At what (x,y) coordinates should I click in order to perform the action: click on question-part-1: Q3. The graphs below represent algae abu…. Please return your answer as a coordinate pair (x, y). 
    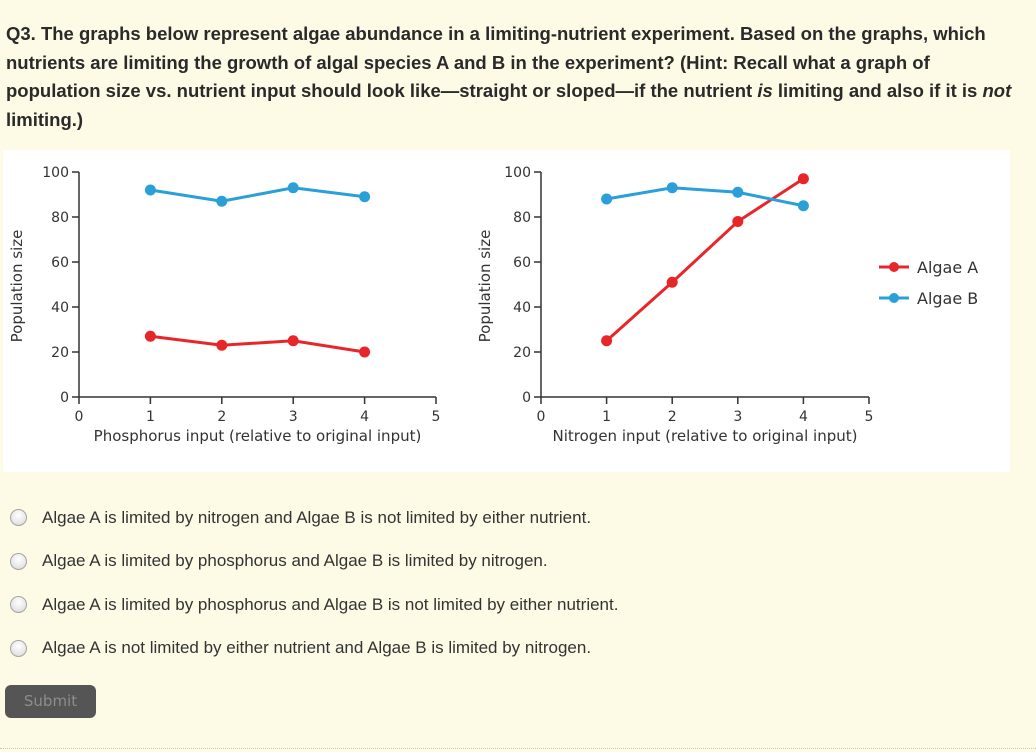
    Looking at the image, I should click on (496, 62).